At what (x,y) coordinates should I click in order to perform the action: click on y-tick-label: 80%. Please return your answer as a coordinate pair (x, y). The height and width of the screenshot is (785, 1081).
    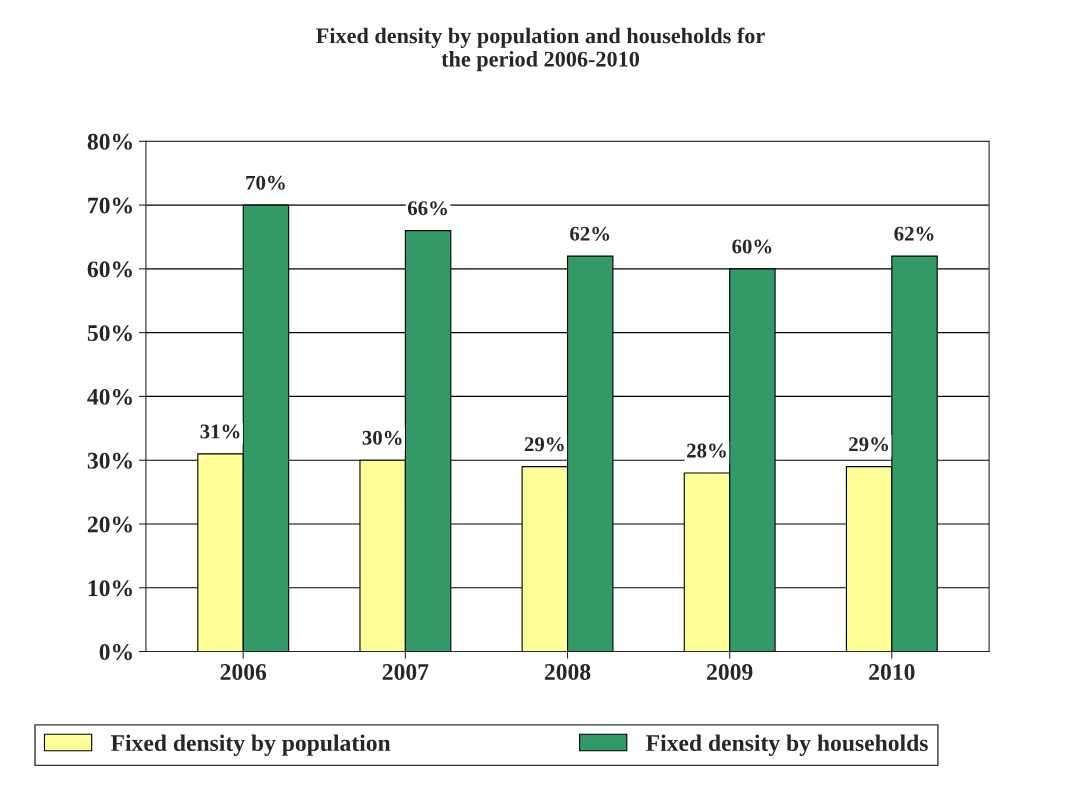
    Looking at the image, I should click on (109, 141).